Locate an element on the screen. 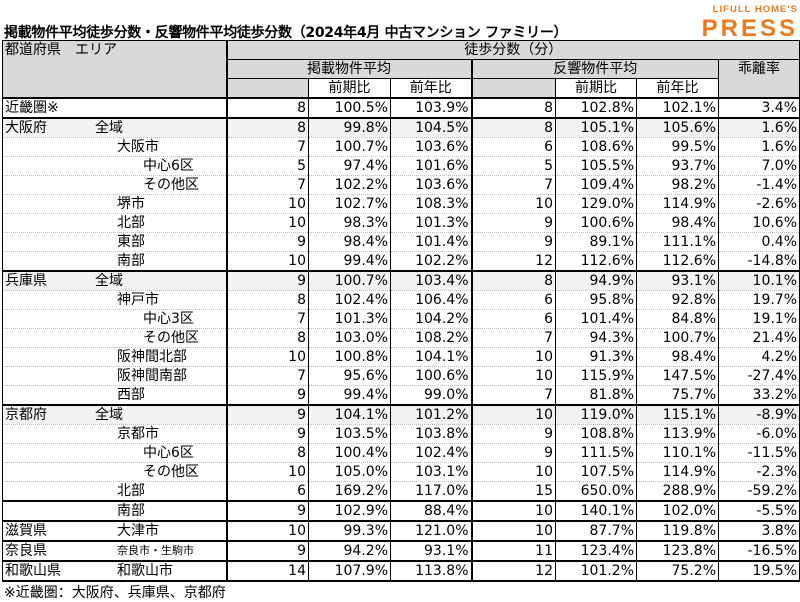  area-cell: 阪神間南部 is located at coordinates (115, 376).